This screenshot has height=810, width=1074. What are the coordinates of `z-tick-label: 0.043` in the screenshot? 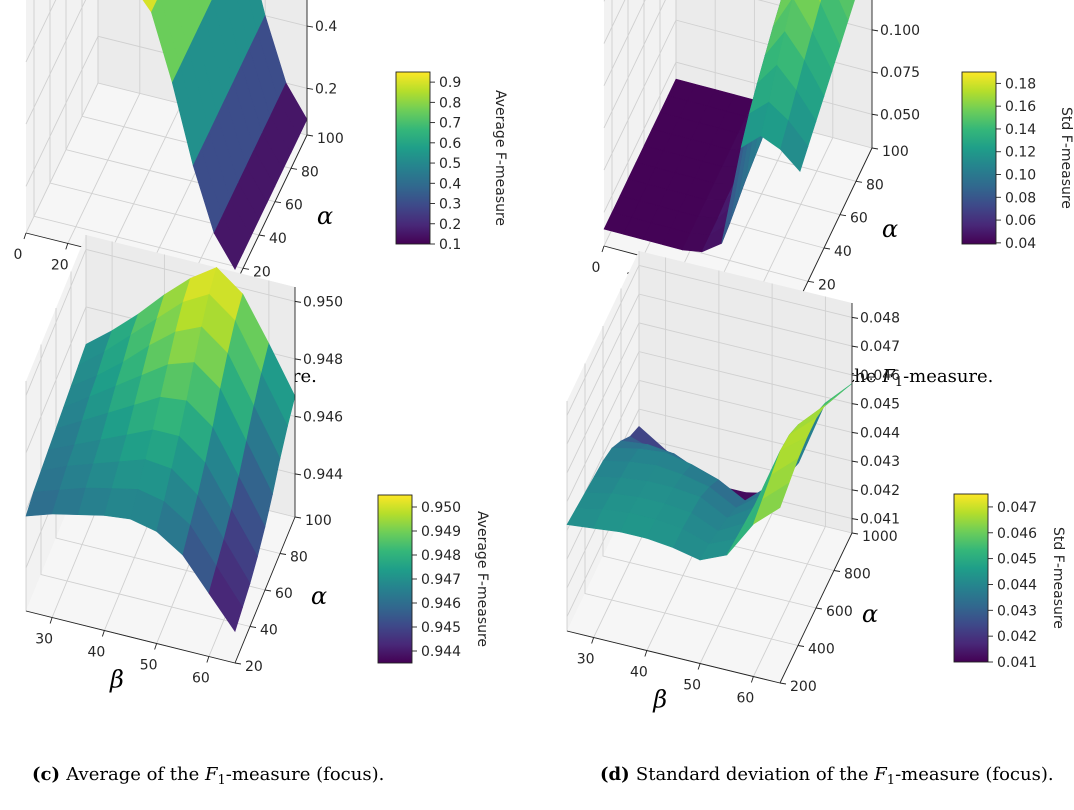 It's located at (880, 462).